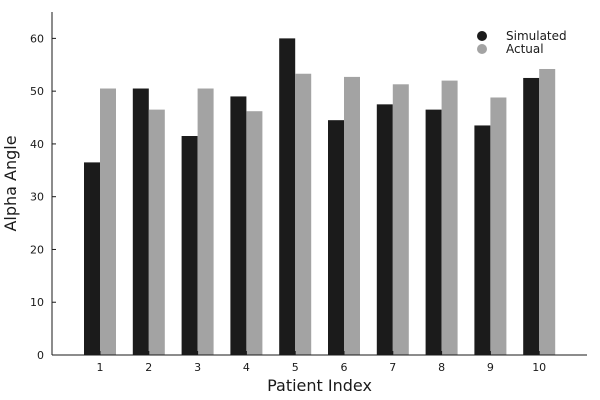 This screenshot has height=400, width=600. I want to click on y-ticks-group: 0 10 20 30 40 50 60, so click(43, 197).